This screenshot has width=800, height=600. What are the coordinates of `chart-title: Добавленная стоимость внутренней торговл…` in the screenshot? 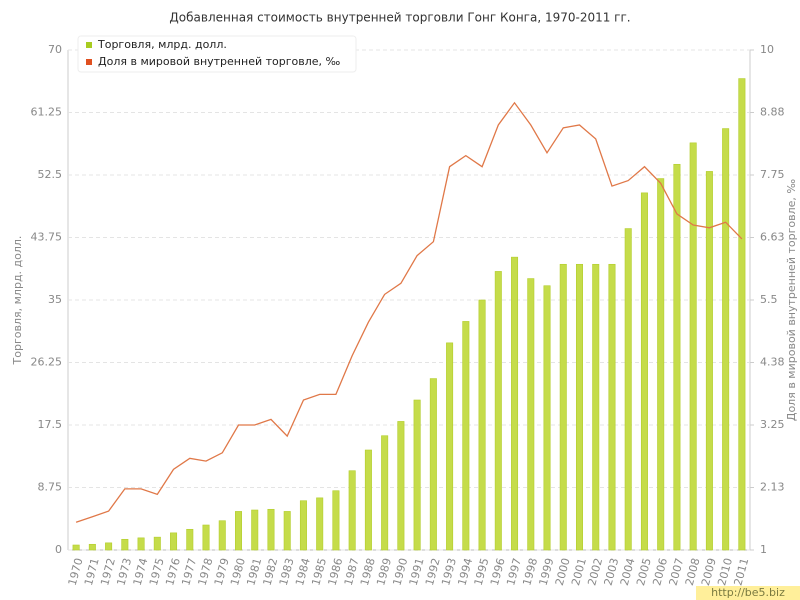 It's located at (399, 18).